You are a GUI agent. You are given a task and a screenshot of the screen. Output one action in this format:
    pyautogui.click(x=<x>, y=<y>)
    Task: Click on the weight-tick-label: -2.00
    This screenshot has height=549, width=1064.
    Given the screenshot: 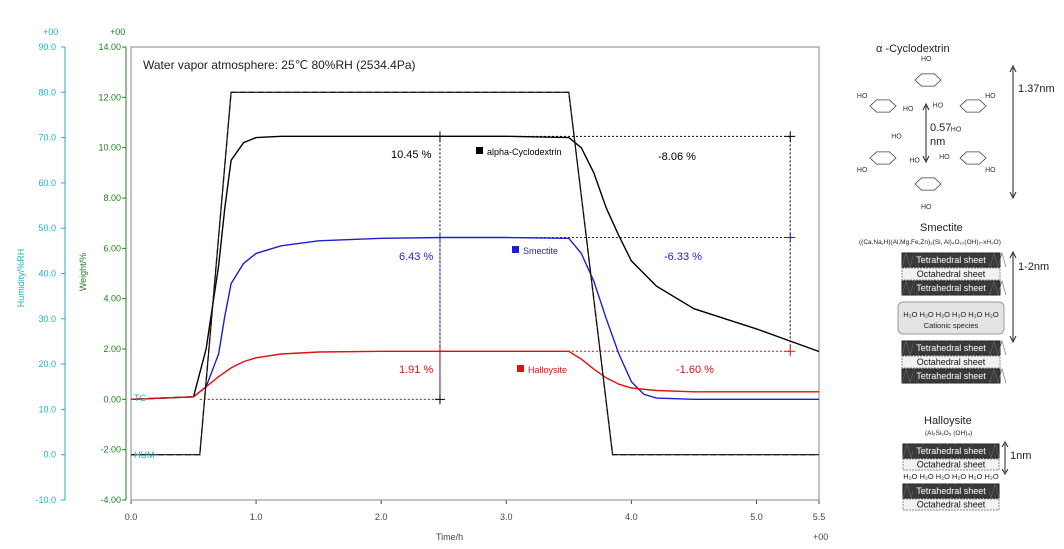 What is the action you would take?
    pyautogui.click(x=110, y=450)
    